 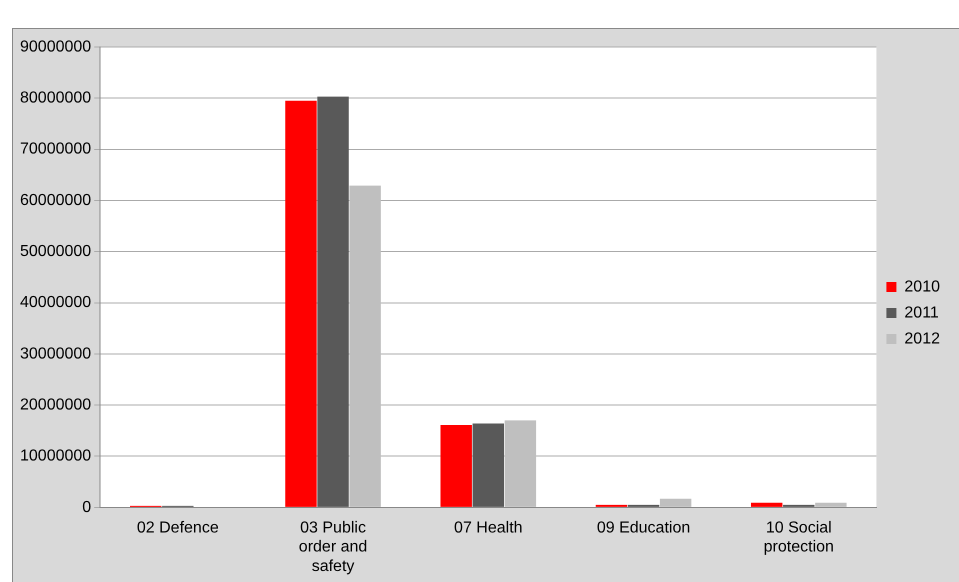 I want to click on y-tick-label: 0, so click(x=87, y=507).